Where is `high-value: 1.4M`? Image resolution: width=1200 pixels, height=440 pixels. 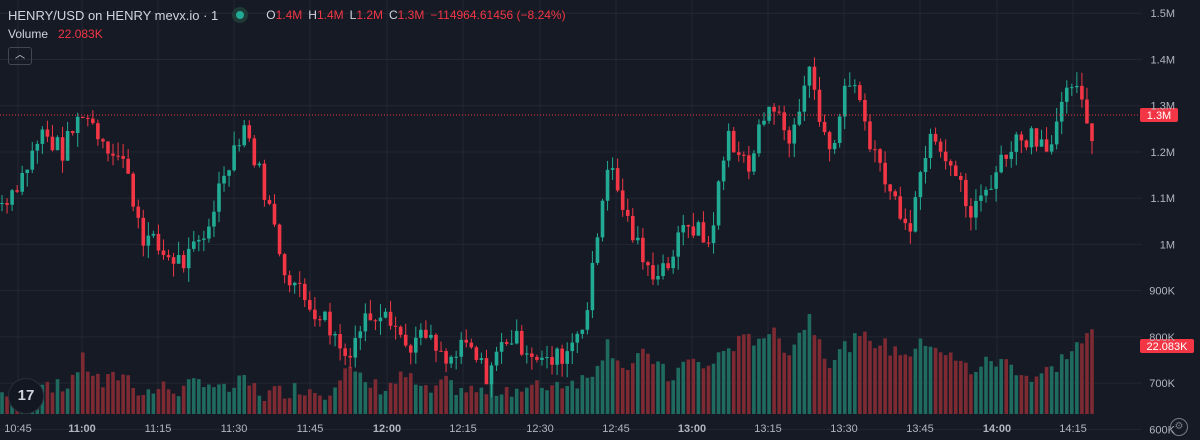
high-value: 1.4M is located at coordinates (330, 15).